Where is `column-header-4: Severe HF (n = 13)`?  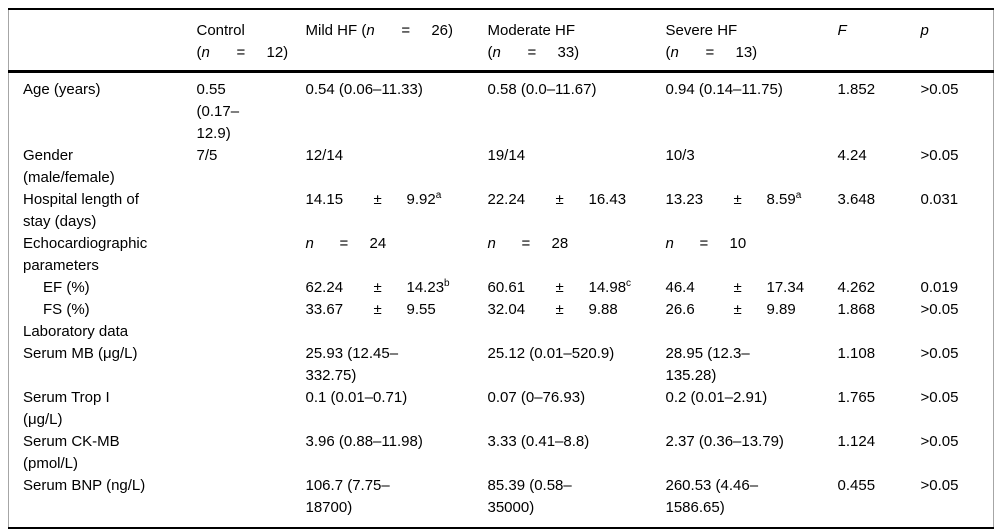
column-header-4: Severe HF (n = 13) is located at coordinates (751, 41).